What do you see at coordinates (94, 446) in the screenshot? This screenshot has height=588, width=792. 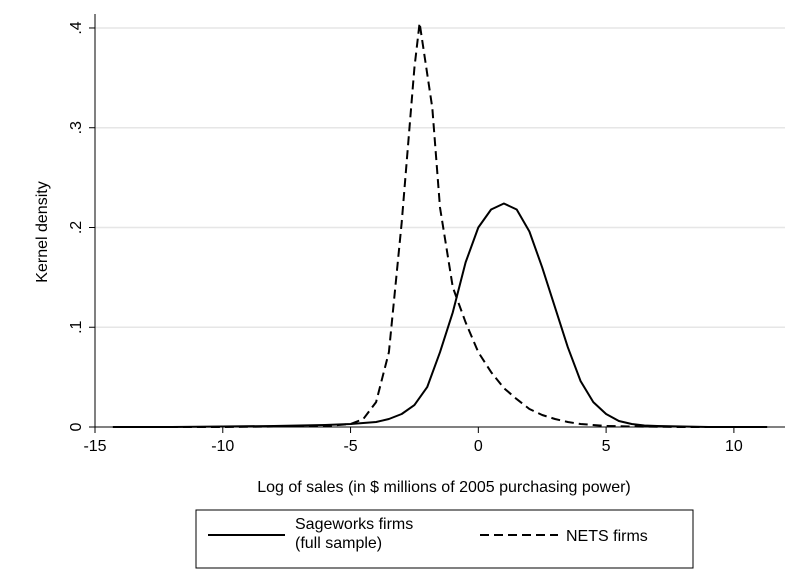 I see `x-tick-label-0: -15` at bounding box center [94, 446].